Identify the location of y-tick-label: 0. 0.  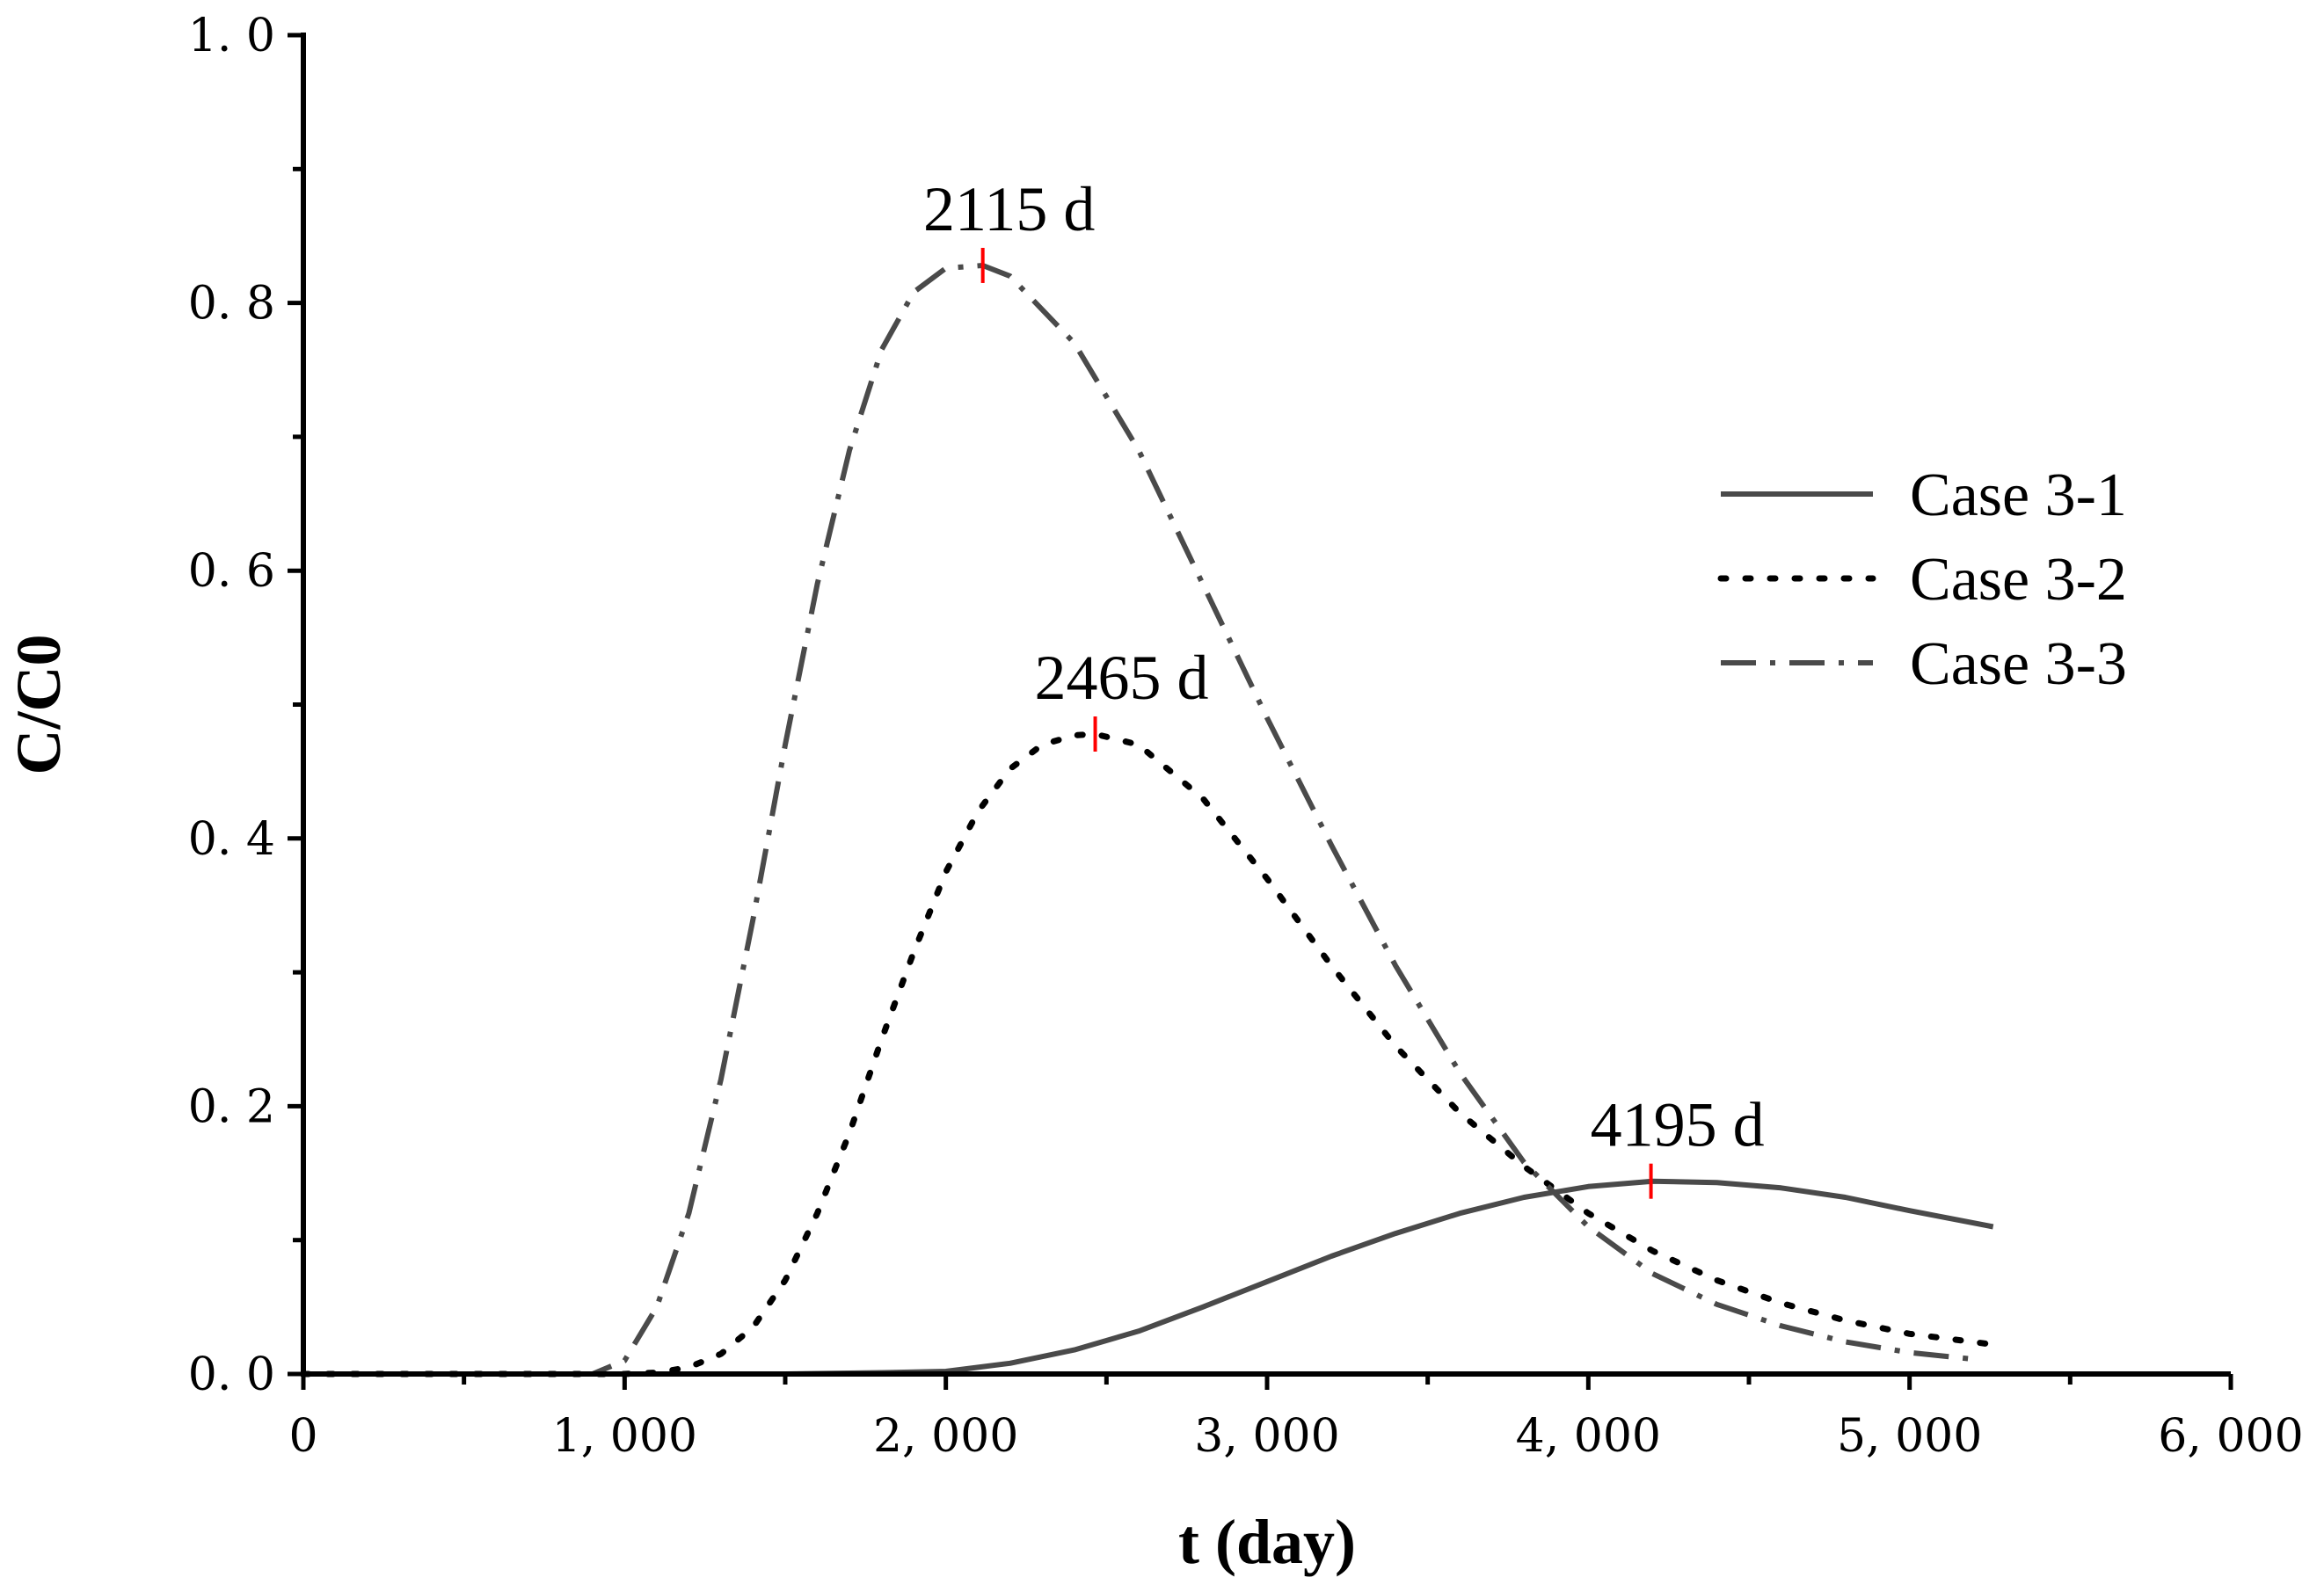
(232, 1374).